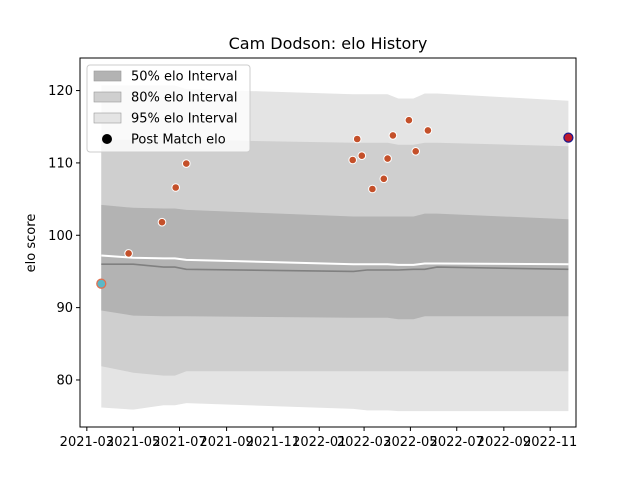 This screenshot has width=640, height=480. What do you see at coordinates (60, 236) in the screenshot?
I see `y-tick-label: 100` at bounding box center [60, 236].